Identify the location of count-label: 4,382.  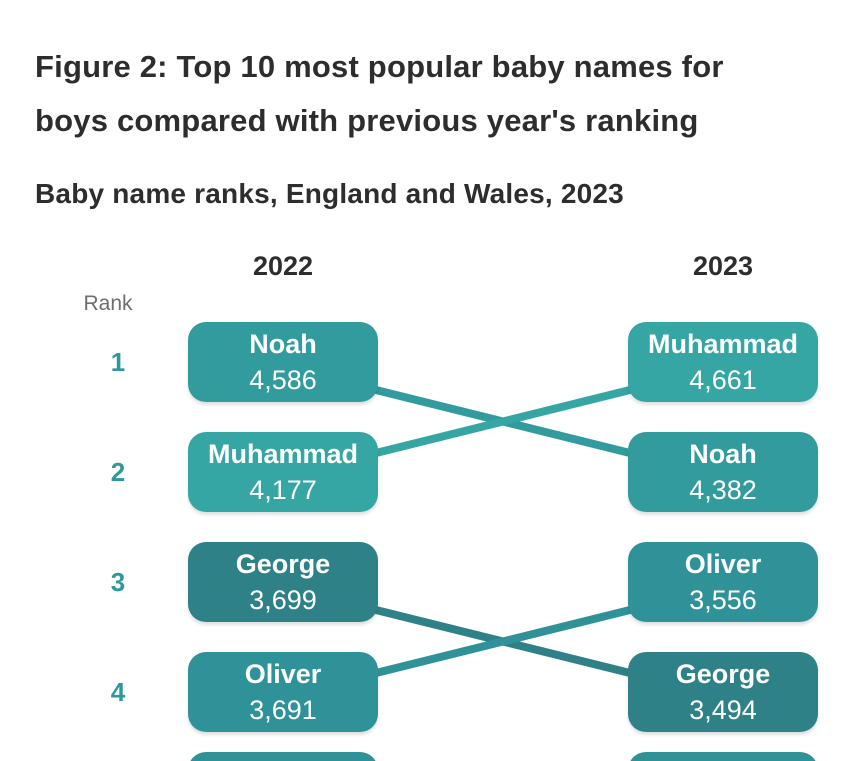
(723, 490).